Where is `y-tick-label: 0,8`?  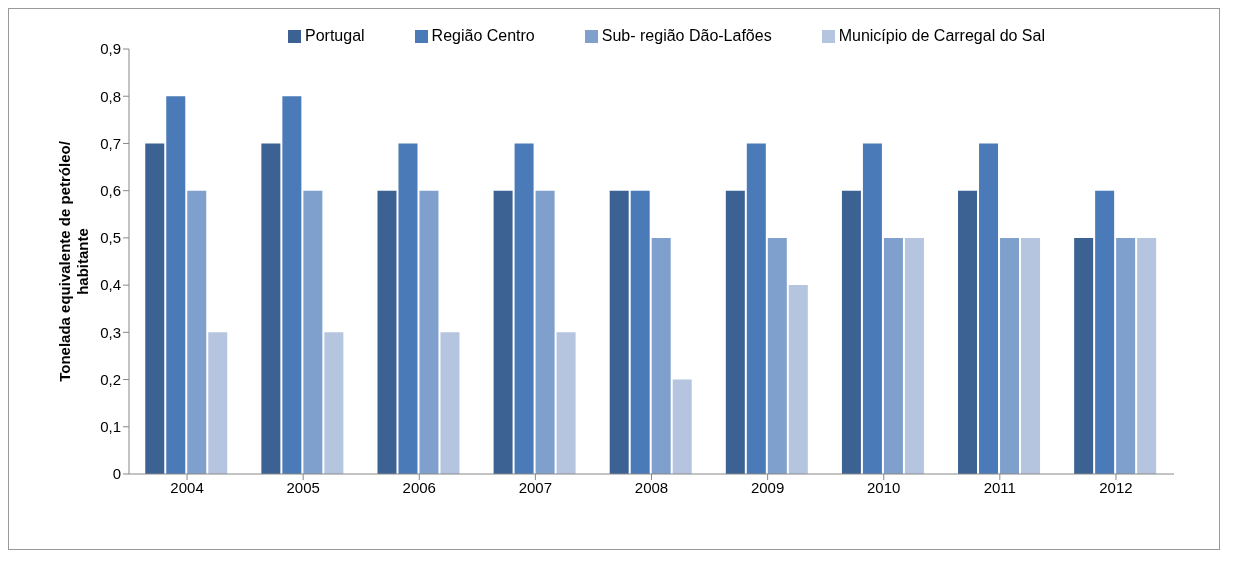 y-tick-label: 0,8 is located at coordinates (110, 96).